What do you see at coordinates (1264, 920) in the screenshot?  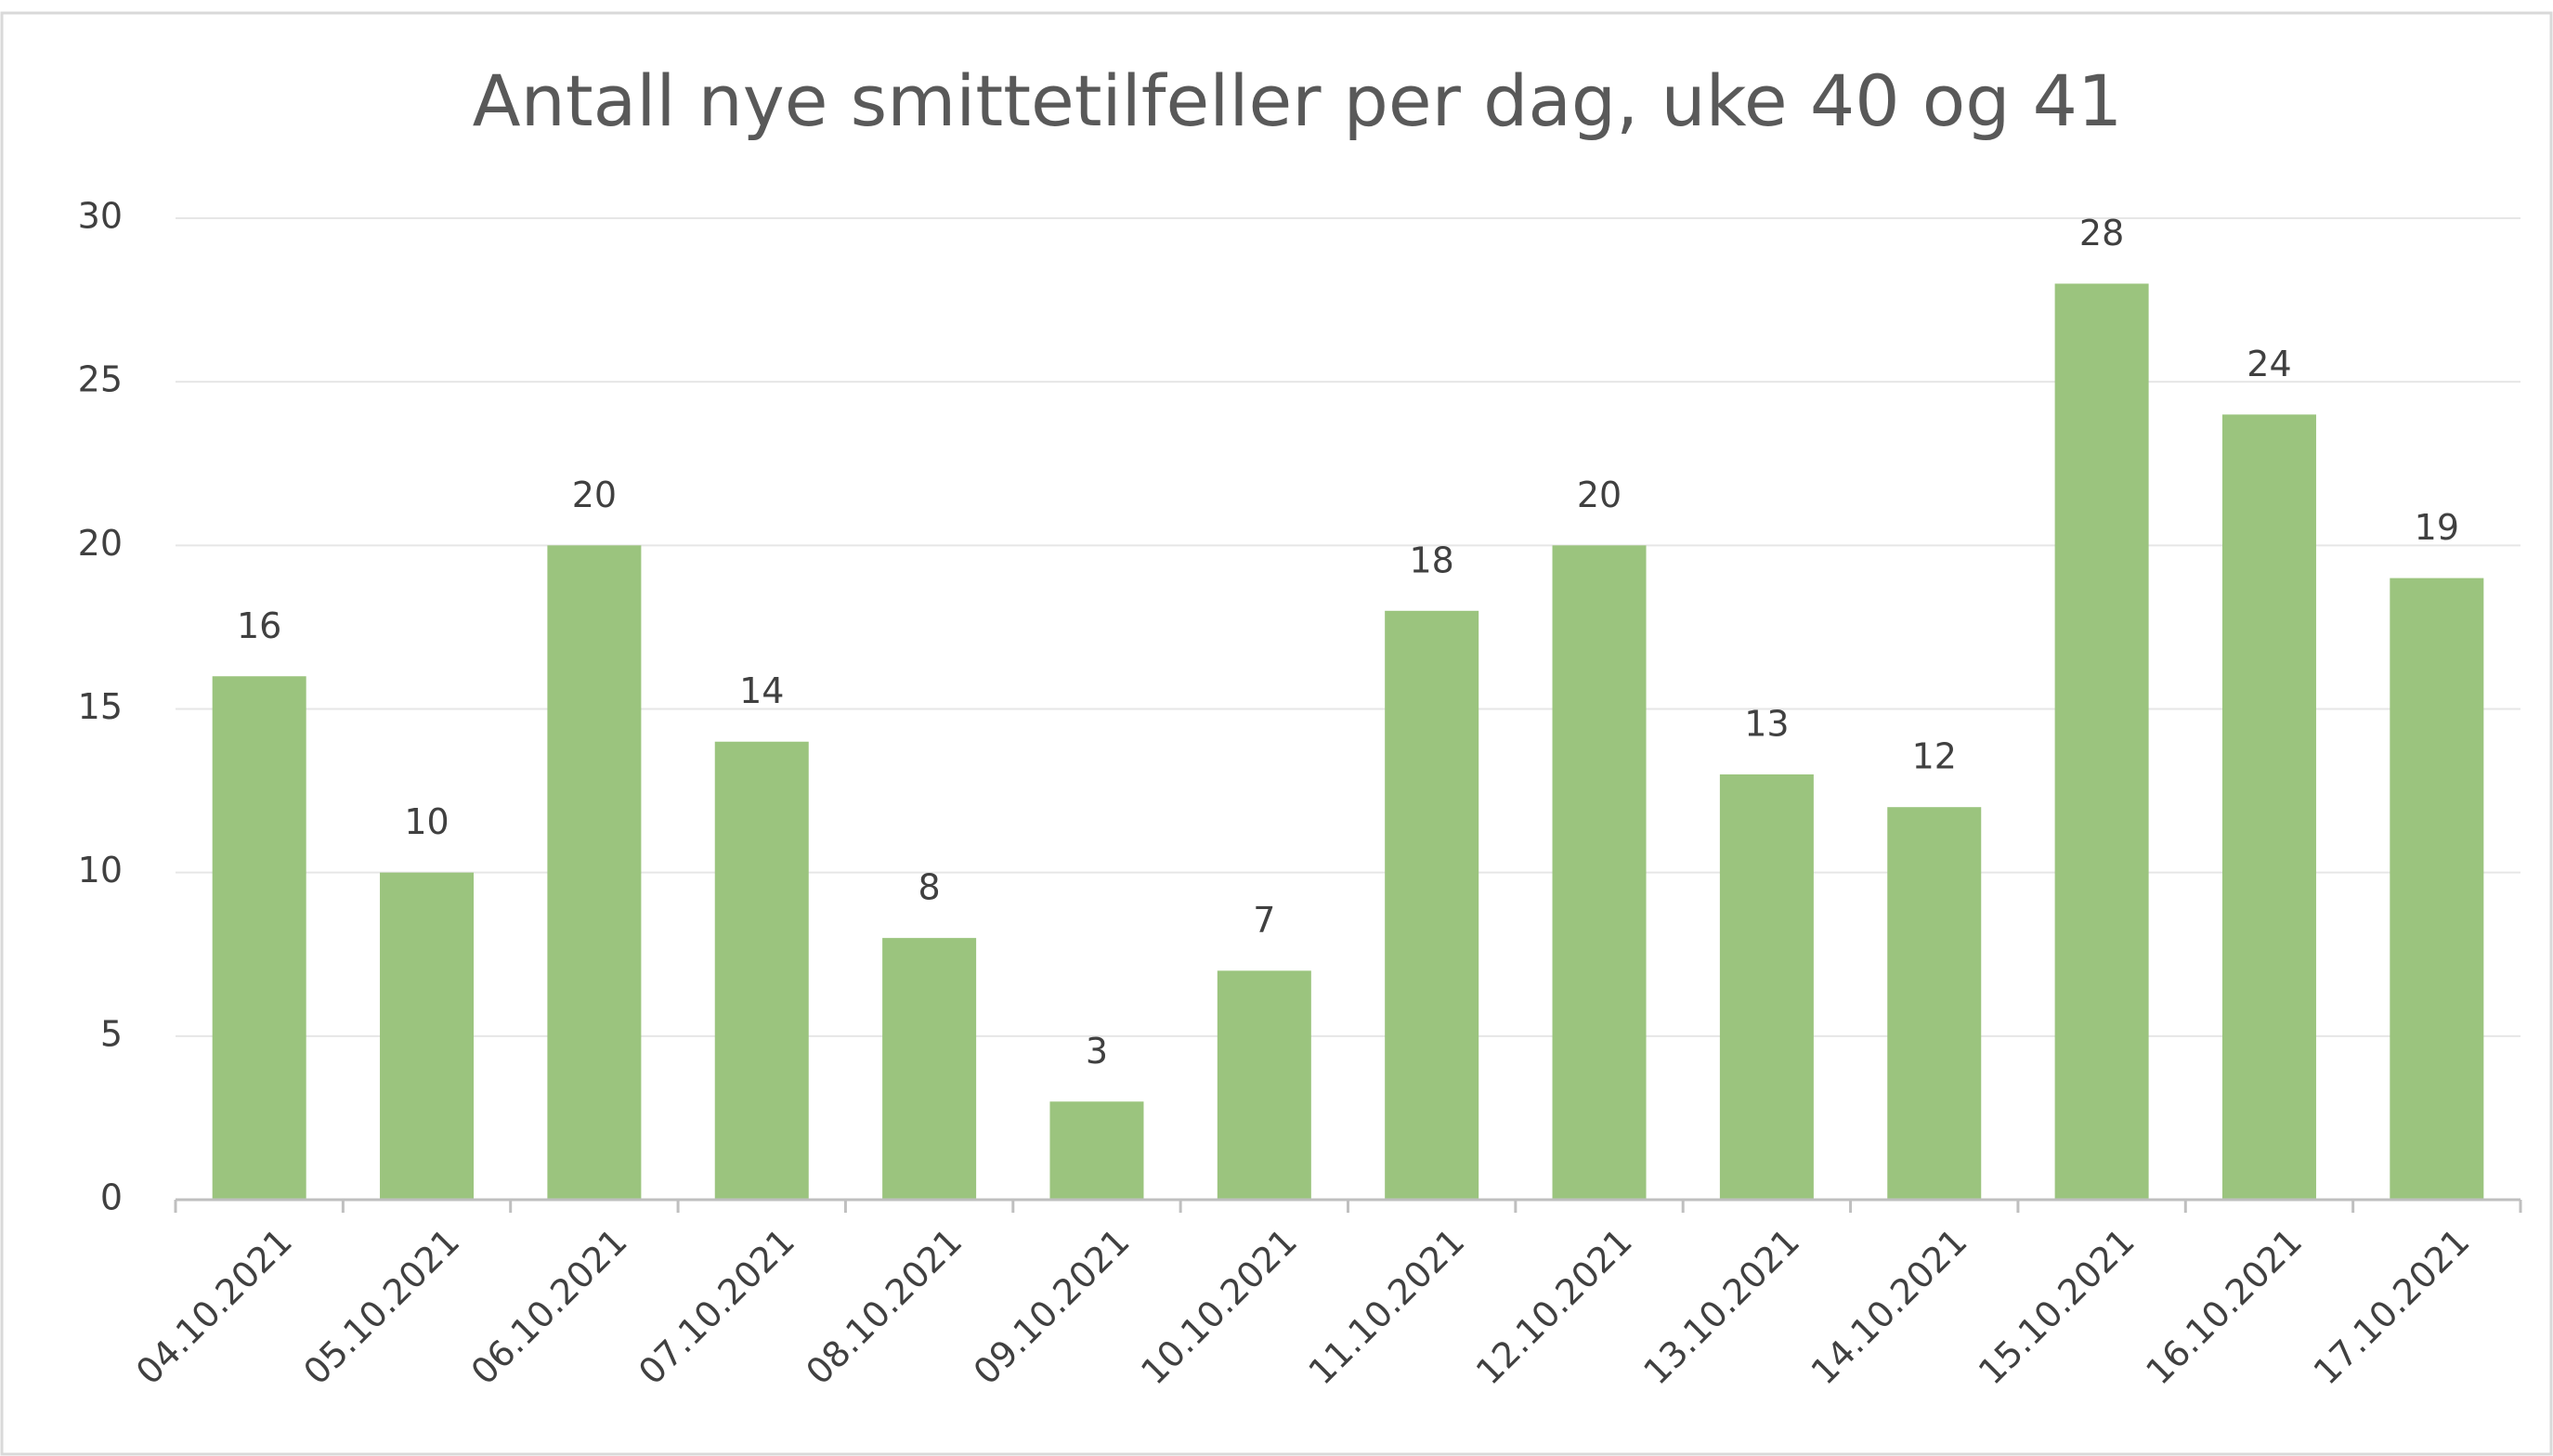 I see `data-label: 7` at bounding box center [1264, 920].